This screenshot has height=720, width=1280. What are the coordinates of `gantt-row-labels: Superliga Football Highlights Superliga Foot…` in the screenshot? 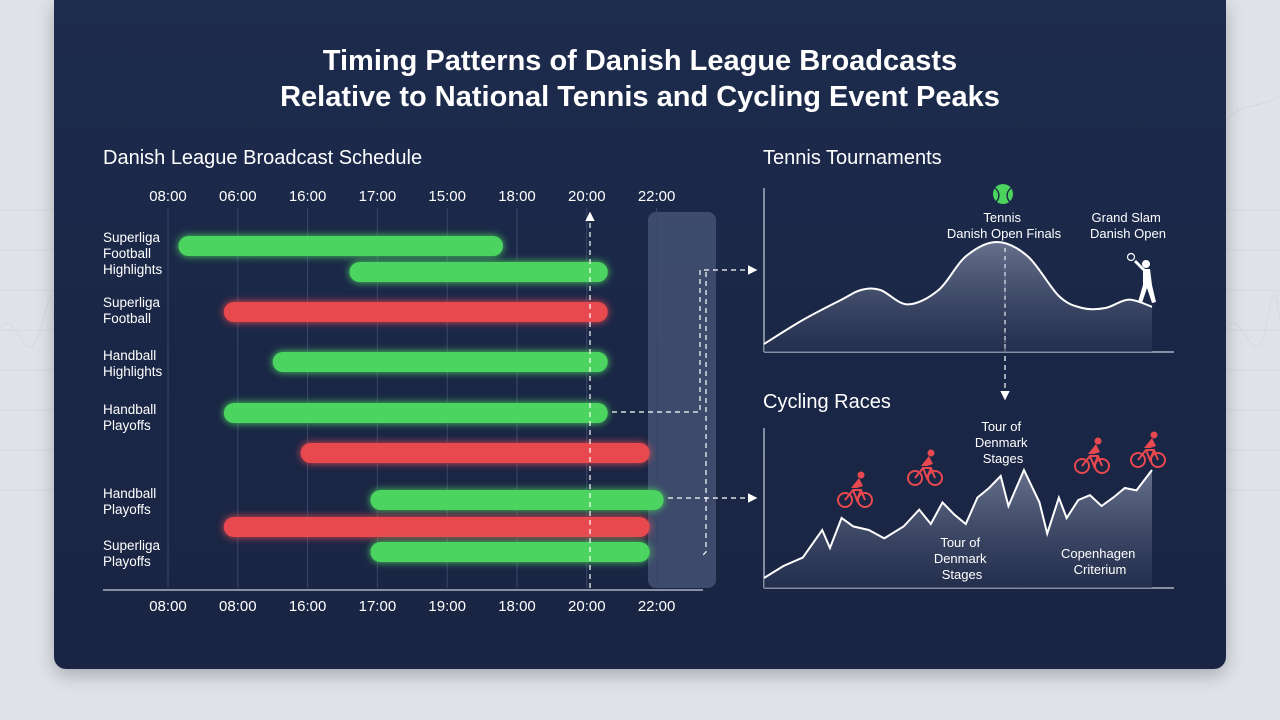 It's located at (133, 399).